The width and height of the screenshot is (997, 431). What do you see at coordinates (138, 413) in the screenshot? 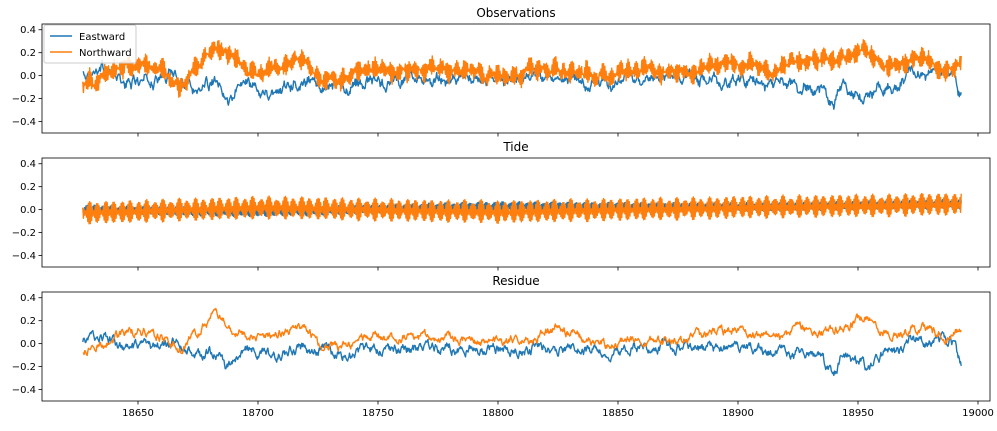
I see `x-tick-label: 18650` at bounding box center [138, 413].